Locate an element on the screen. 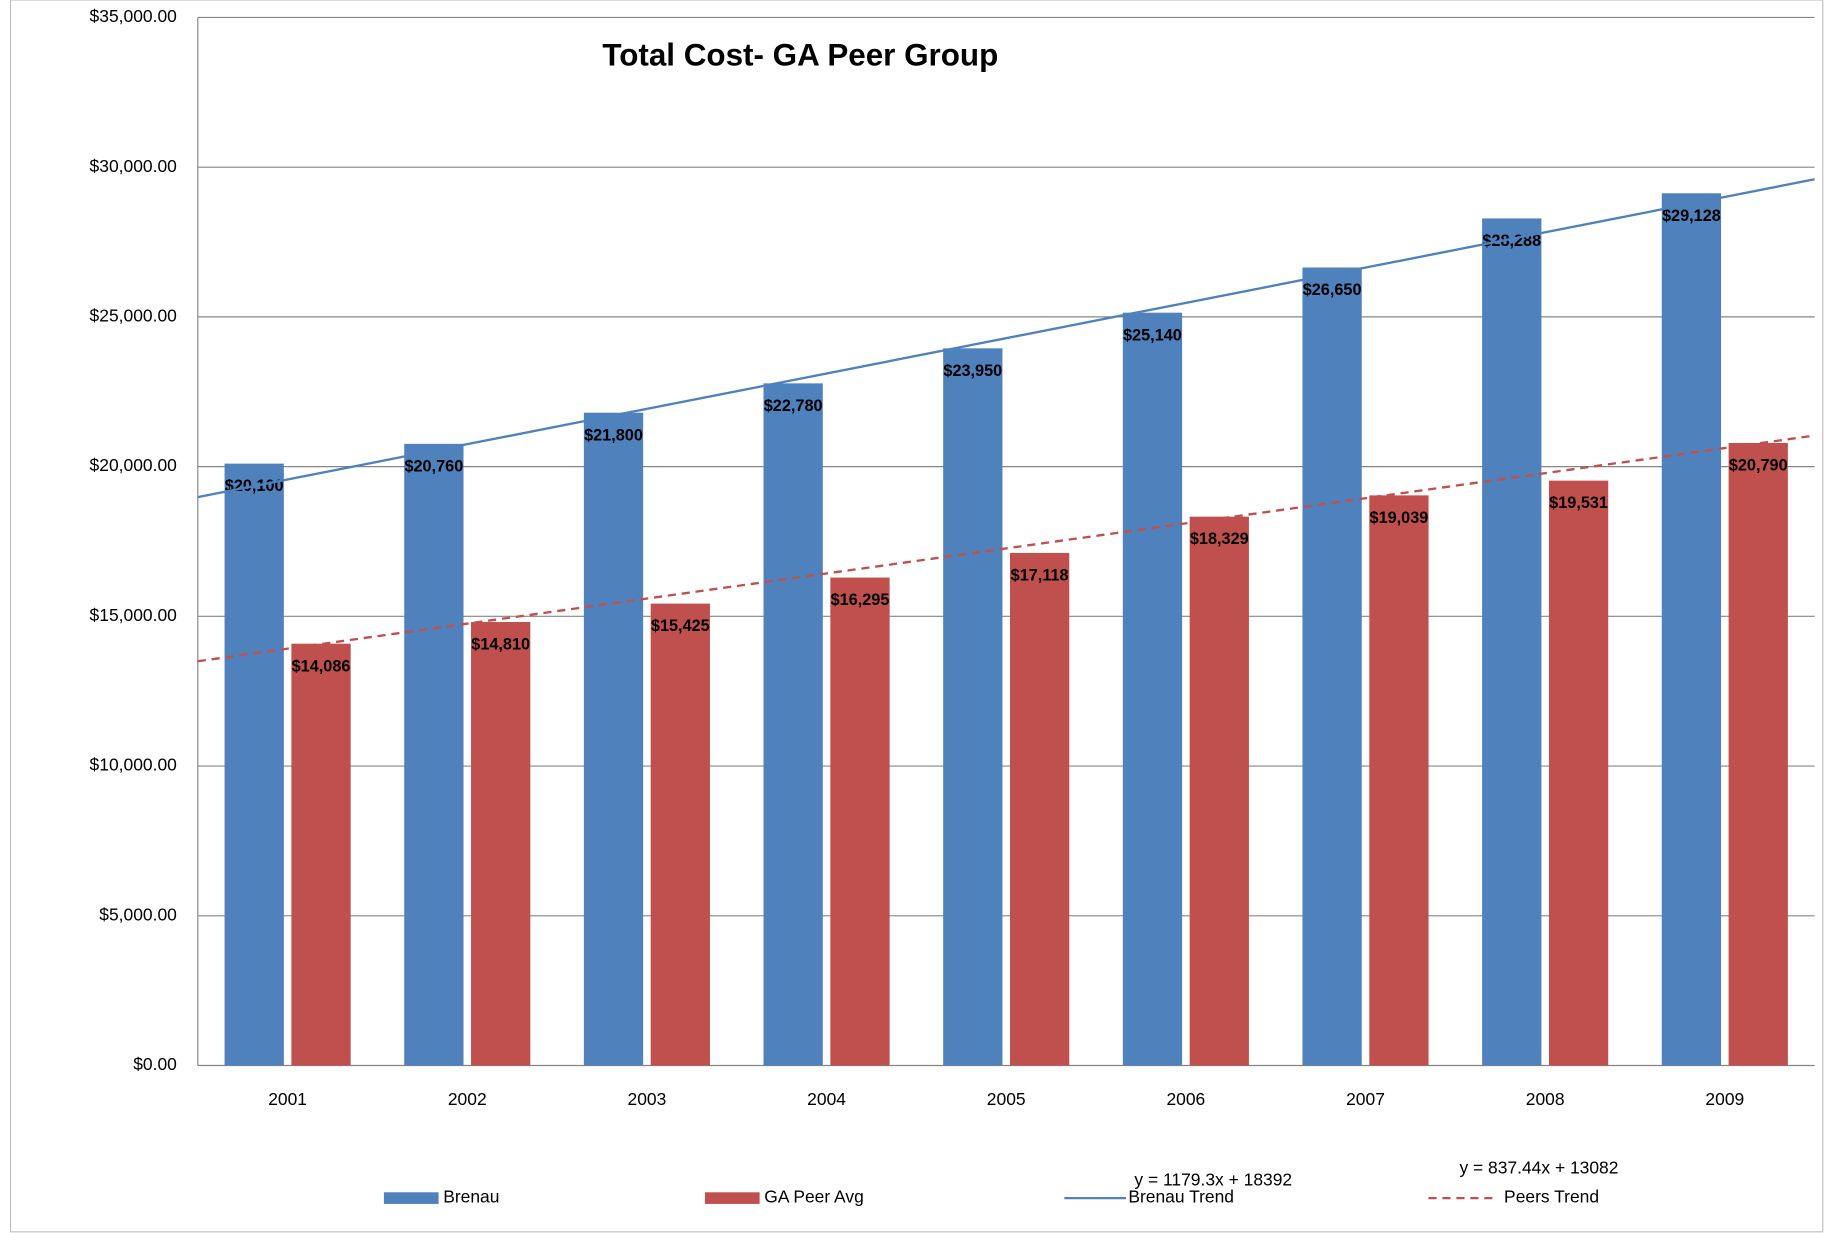 This screenshot has width=1824, height=1233. data-label: $25,140 is located at coordinates (1152, 335).